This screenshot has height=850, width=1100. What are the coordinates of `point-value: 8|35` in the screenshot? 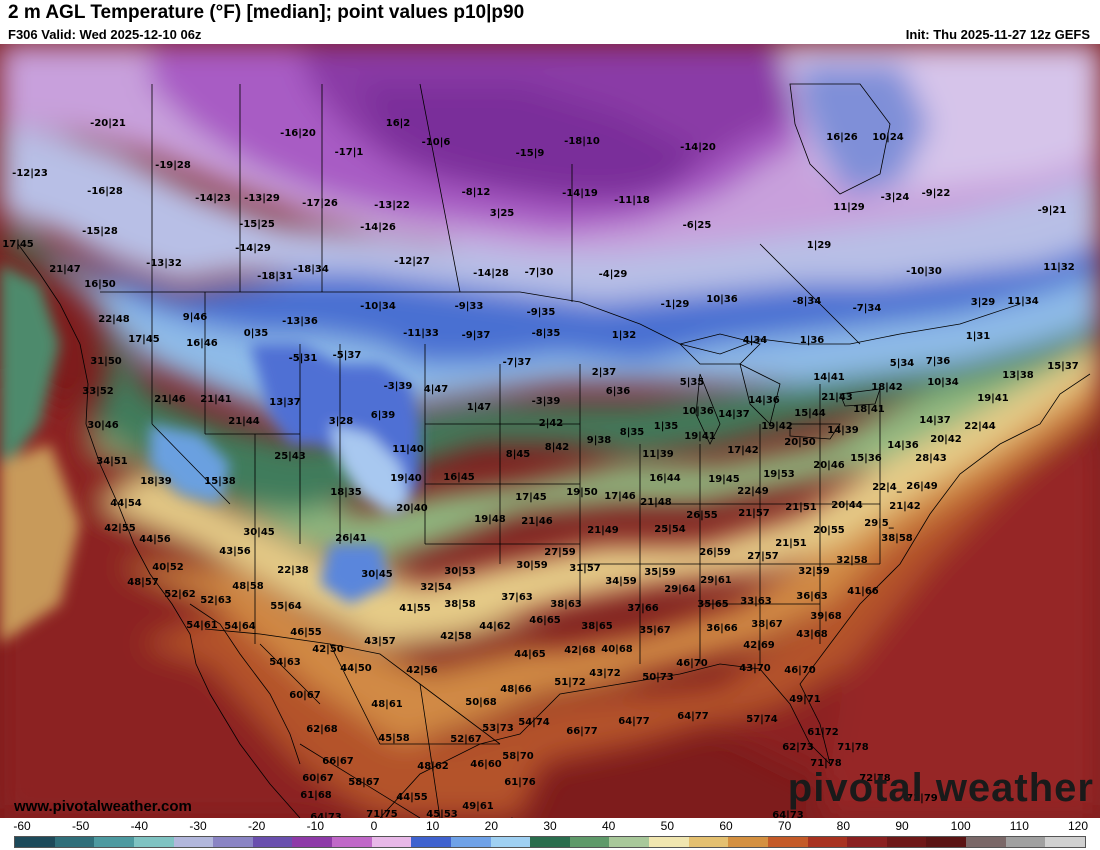 It's located at (632, 432).